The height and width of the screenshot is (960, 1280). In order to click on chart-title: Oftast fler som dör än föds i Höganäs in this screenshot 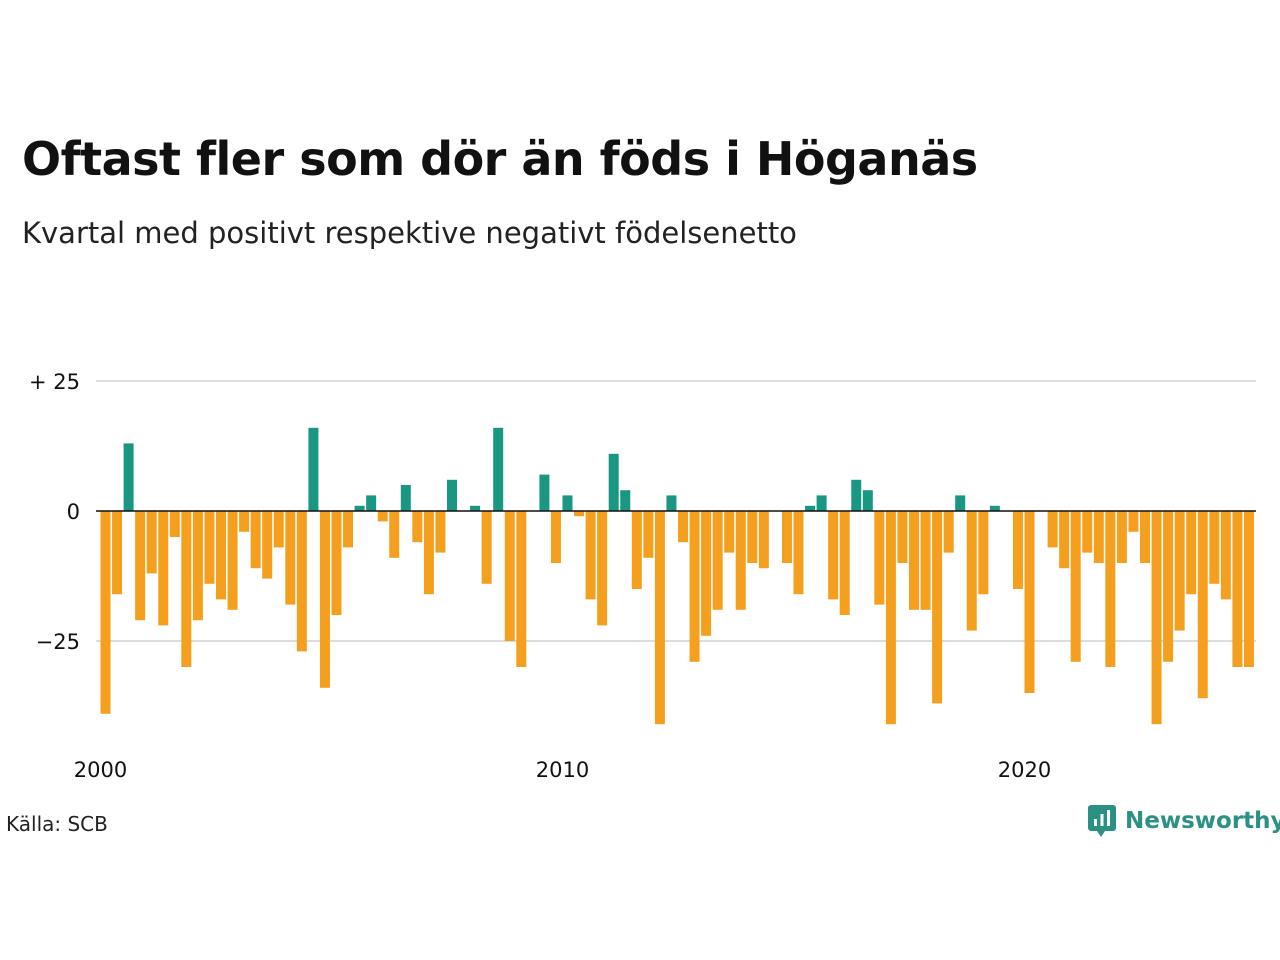, I will do `click(500, 159)`.